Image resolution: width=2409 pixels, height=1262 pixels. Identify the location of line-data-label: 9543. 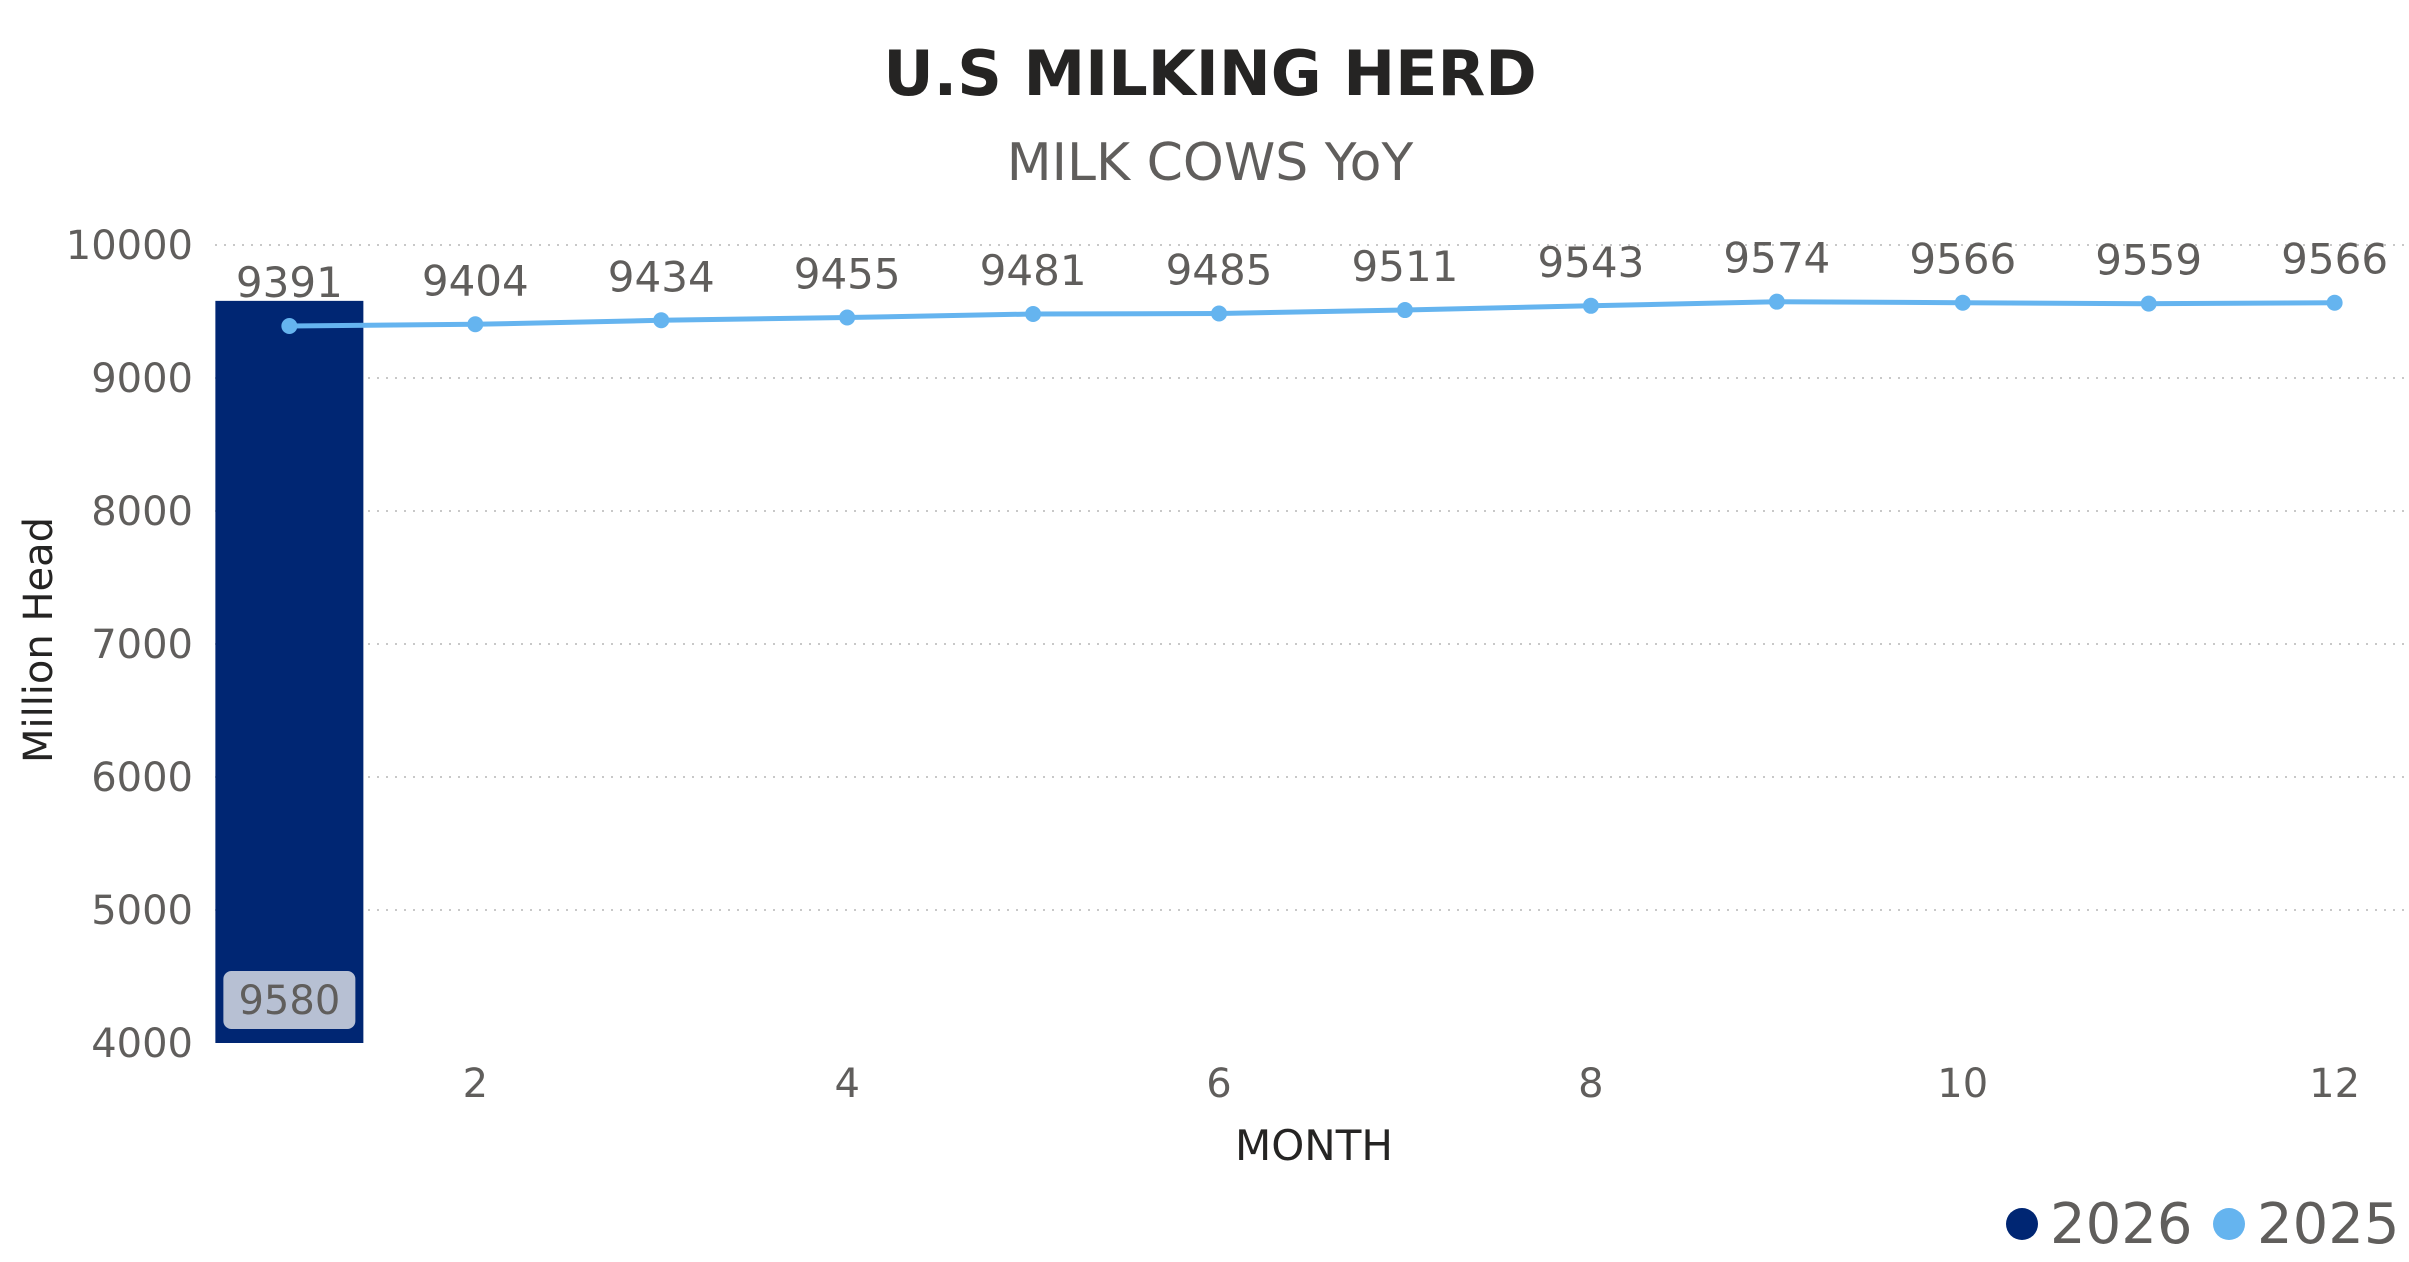
(1590, 262).